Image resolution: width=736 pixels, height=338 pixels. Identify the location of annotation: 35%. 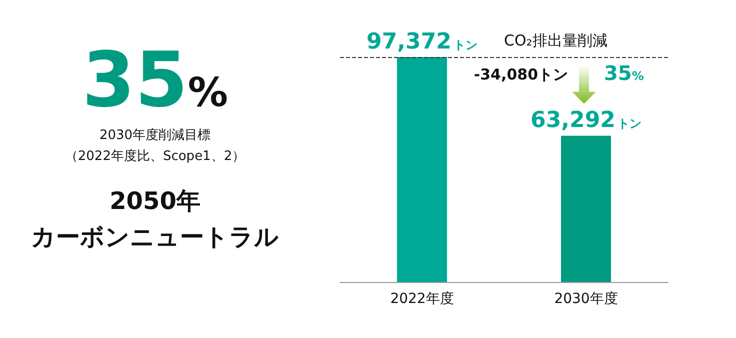
(624, 73).